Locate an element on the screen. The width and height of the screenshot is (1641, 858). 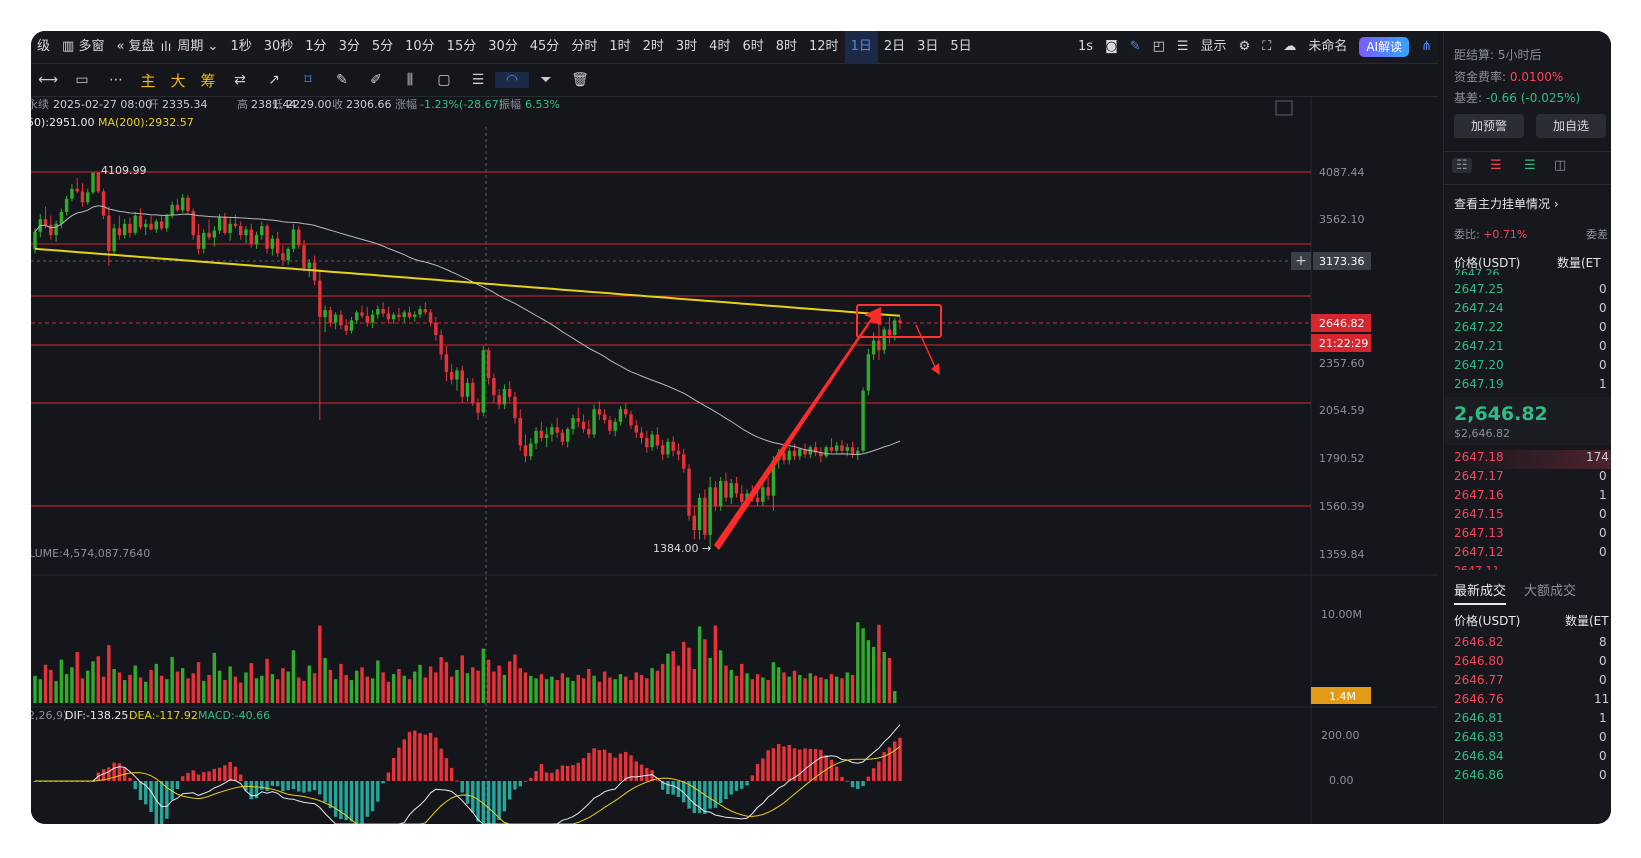
horizontal-line-icon: ⟷ is located at coordinates (48, 80).